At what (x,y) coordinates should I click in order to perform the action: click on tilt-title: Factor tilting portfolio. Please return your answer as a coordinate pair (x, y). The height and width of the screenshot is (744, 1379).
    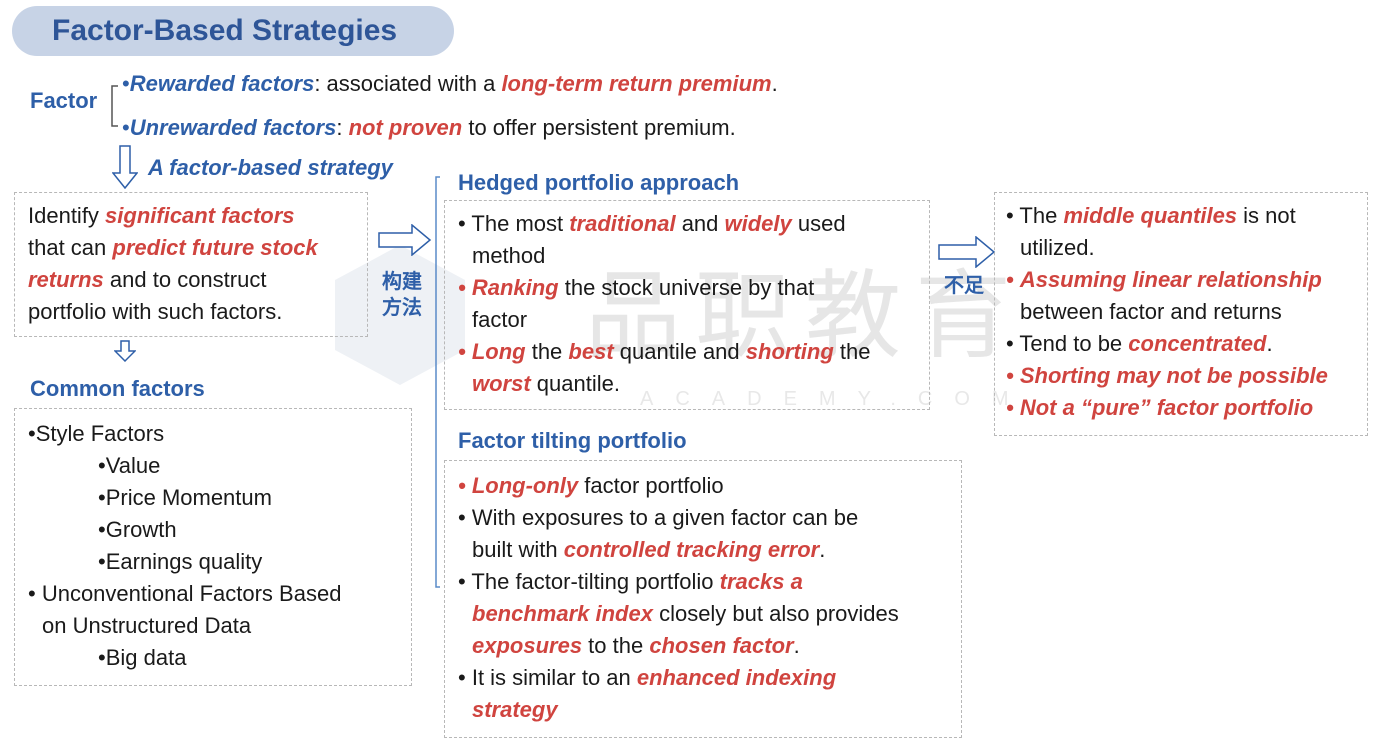
    Looking at the image, I should click on (572, 440).